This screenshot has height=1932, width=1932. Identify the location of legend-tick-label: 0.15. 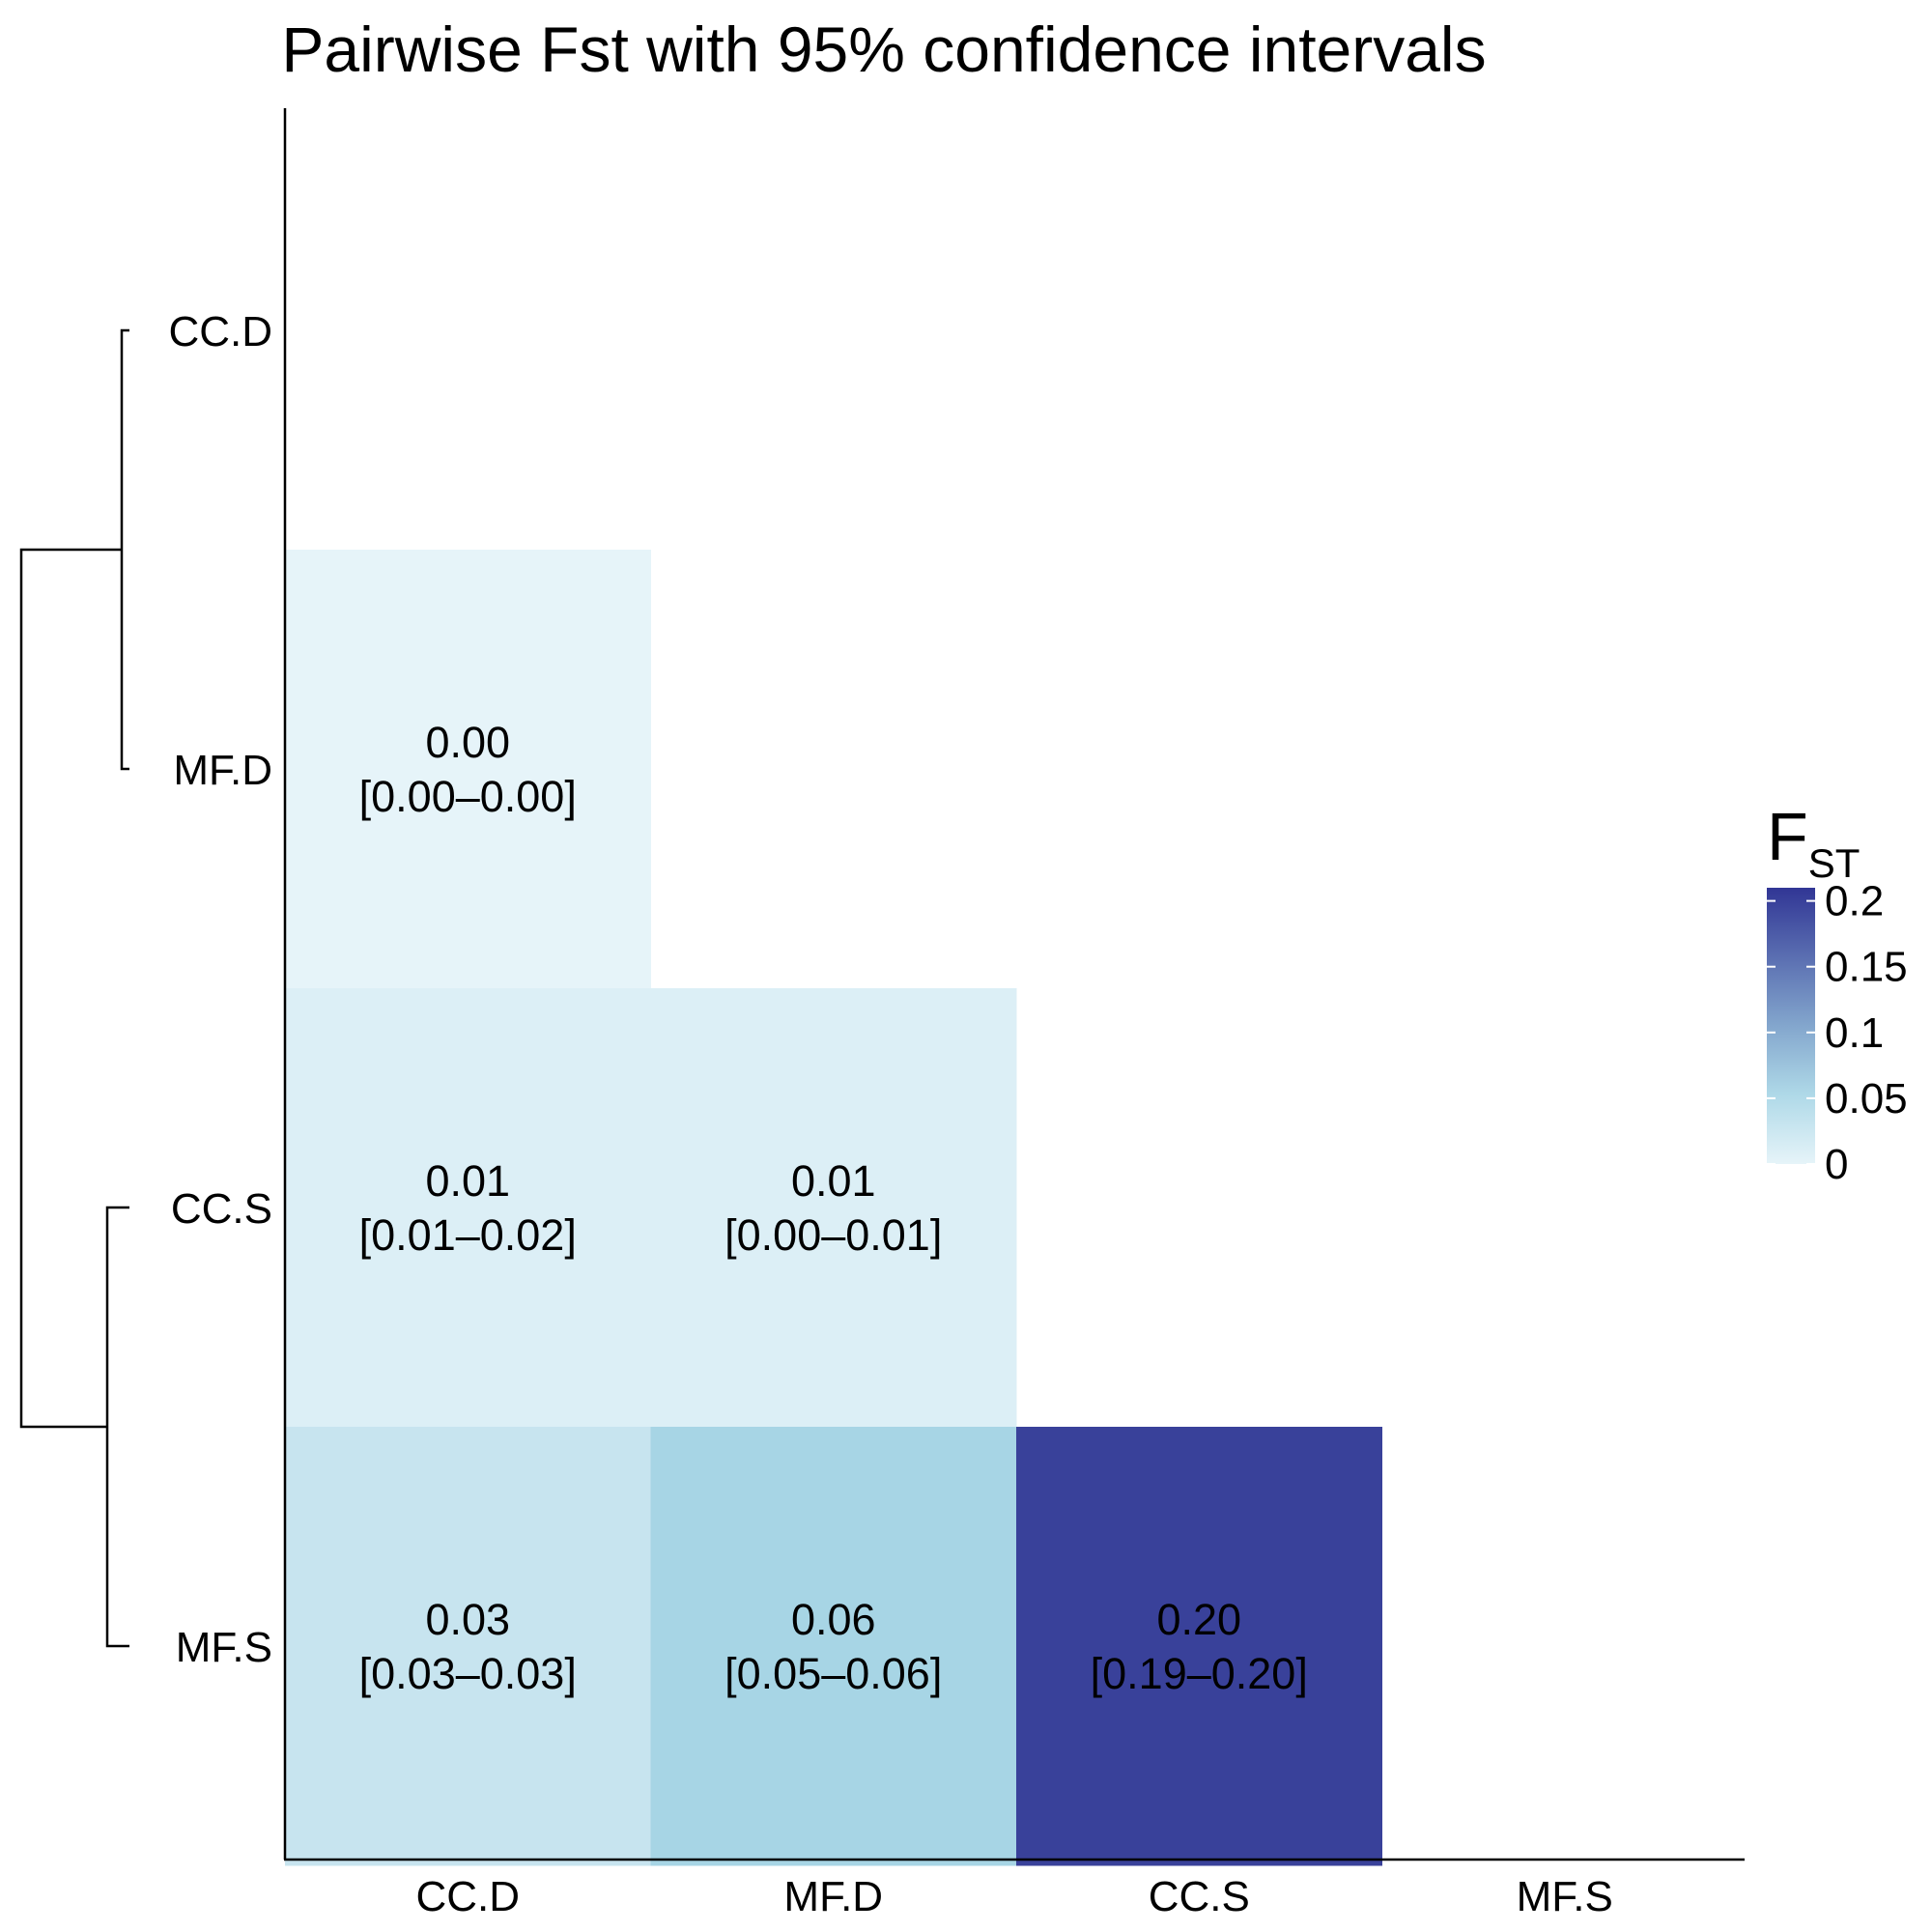
(1866, 967).